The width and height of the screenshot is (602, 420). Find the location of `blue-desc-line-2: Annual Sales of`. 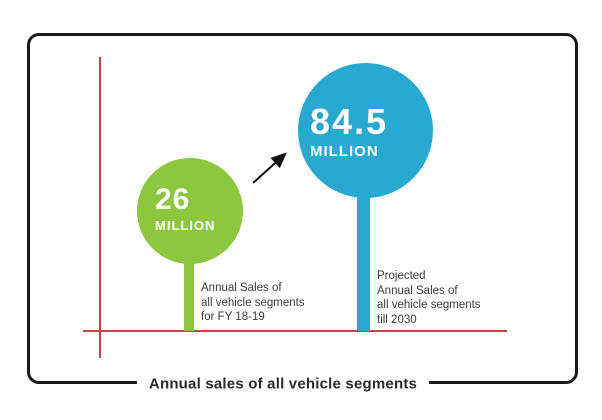

blue-desc-line-2: Annual Sales of is located at coordinates (417, 290).